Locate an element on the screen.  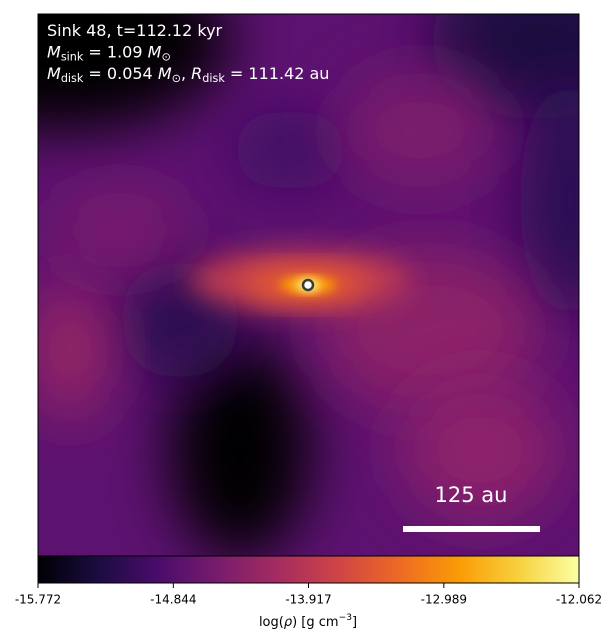
scale-bar is located at coordinates (471, 529).